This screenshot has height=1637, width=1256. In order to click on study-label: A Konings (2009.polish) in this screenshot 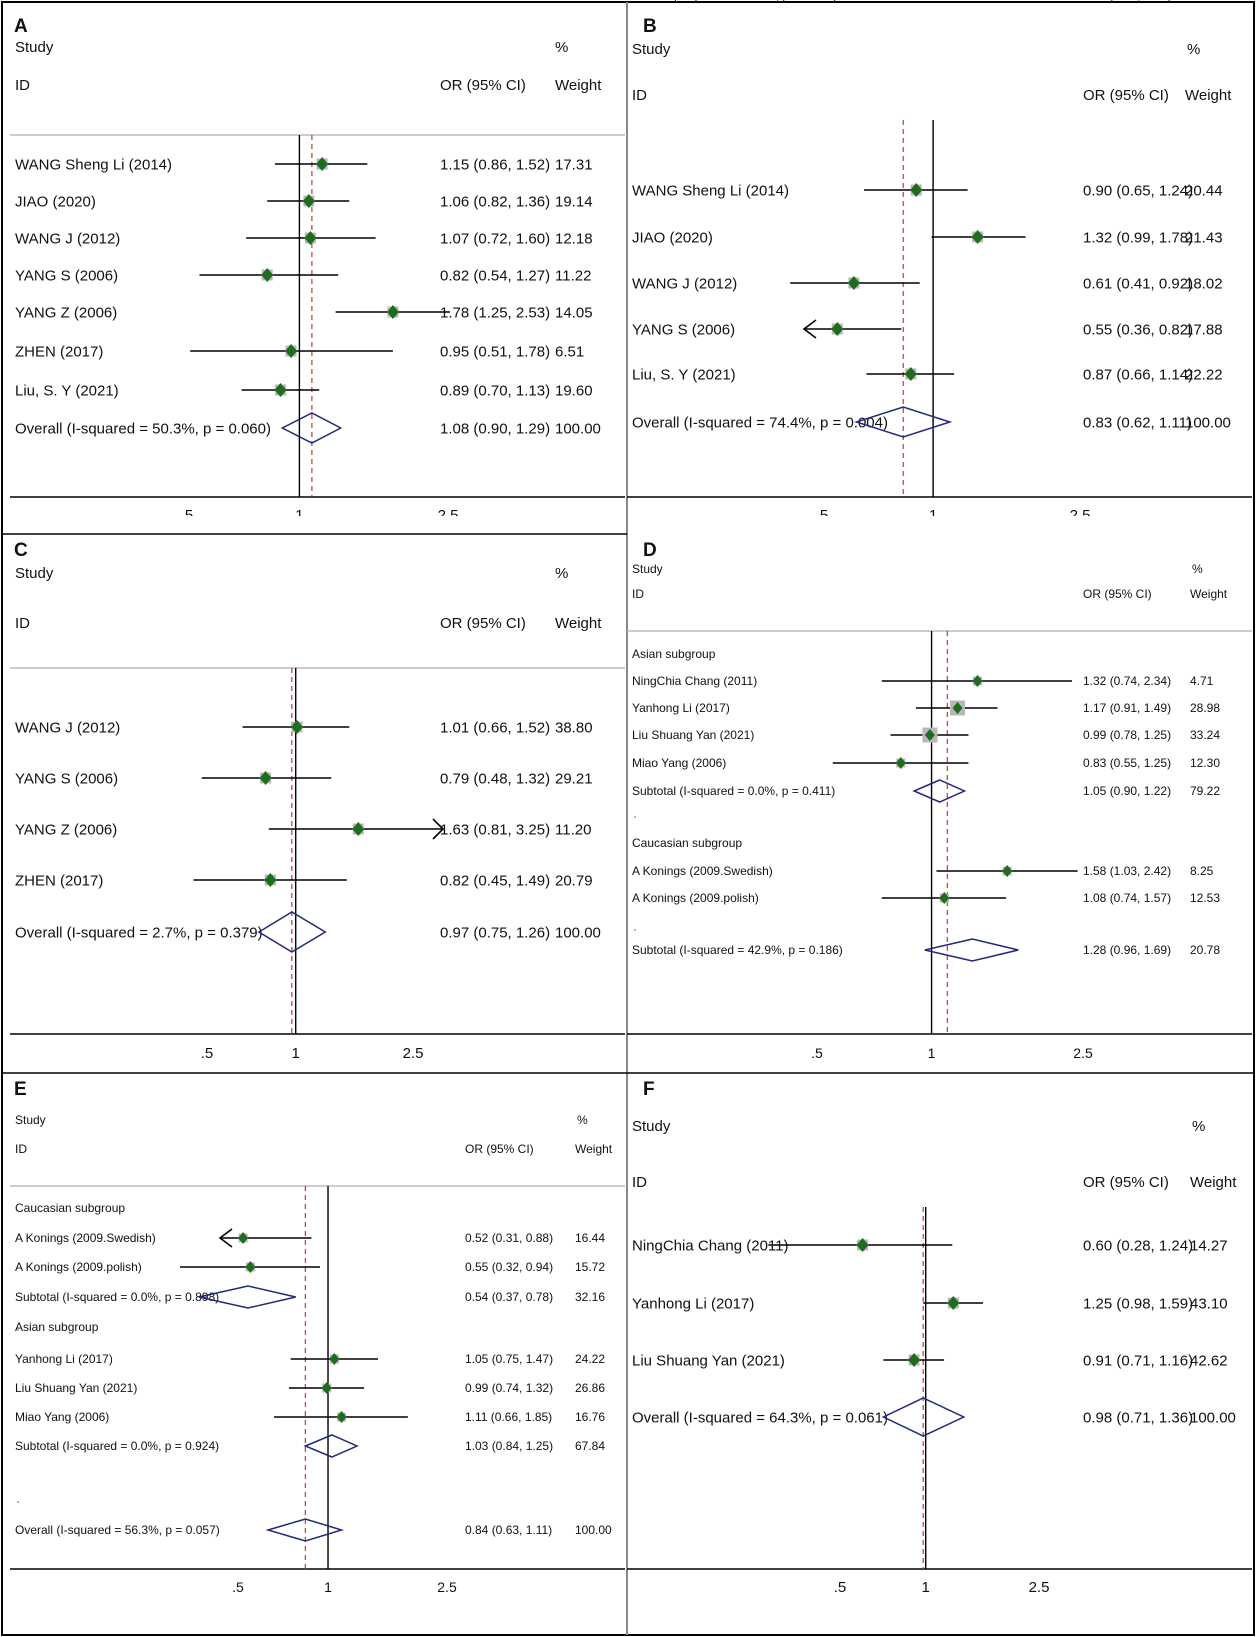, I will do `click(78, 1267)`.